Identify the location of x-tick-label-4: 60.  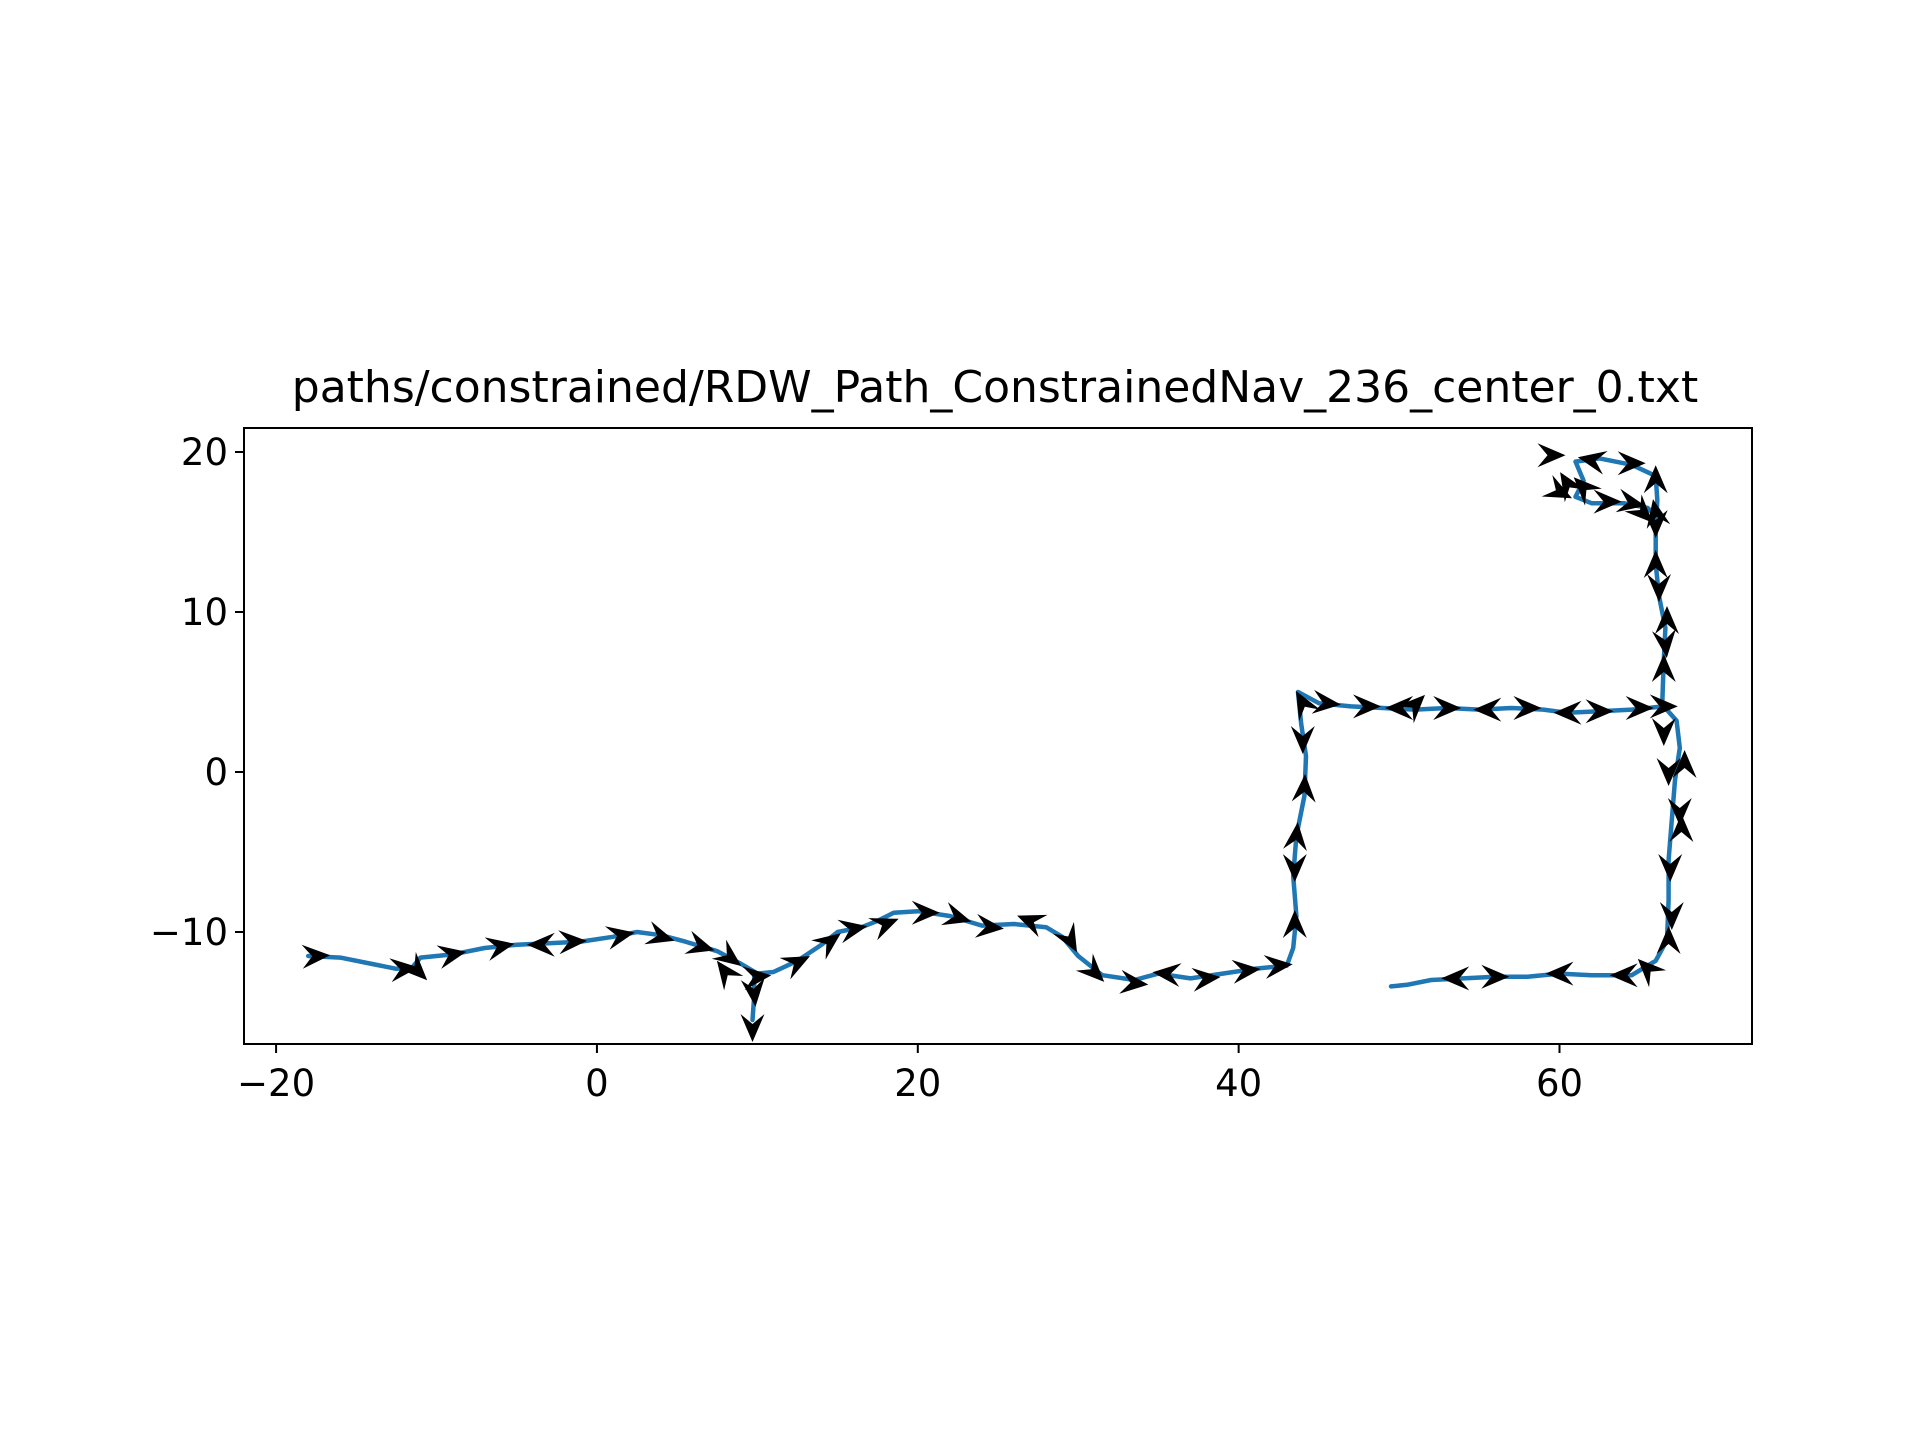
(1559, 1083).